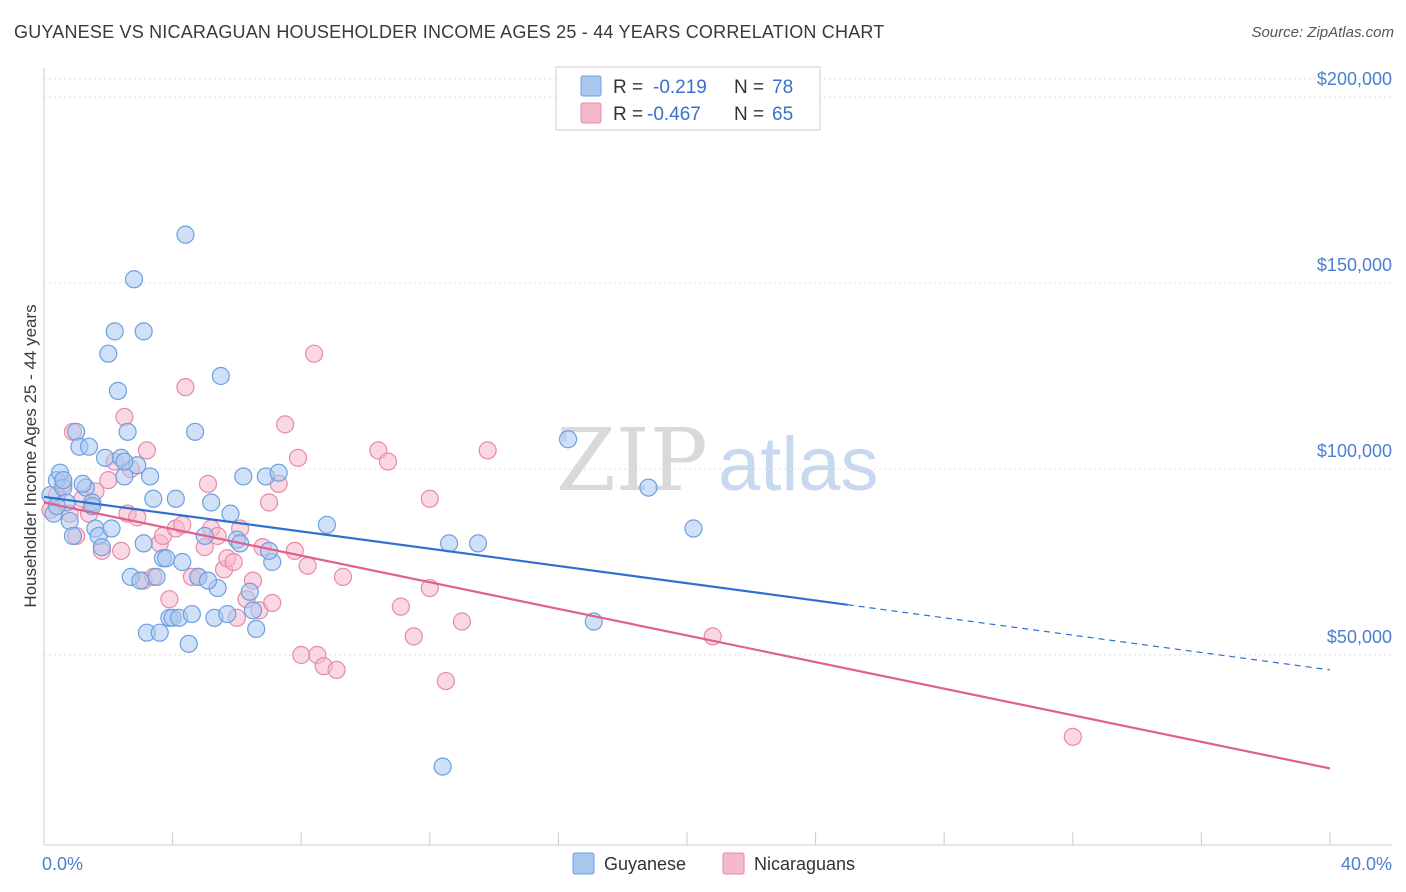 This screenshot has height=892, width=1406. I want to click on watermark-zip: ZIP, so click(632, 461).